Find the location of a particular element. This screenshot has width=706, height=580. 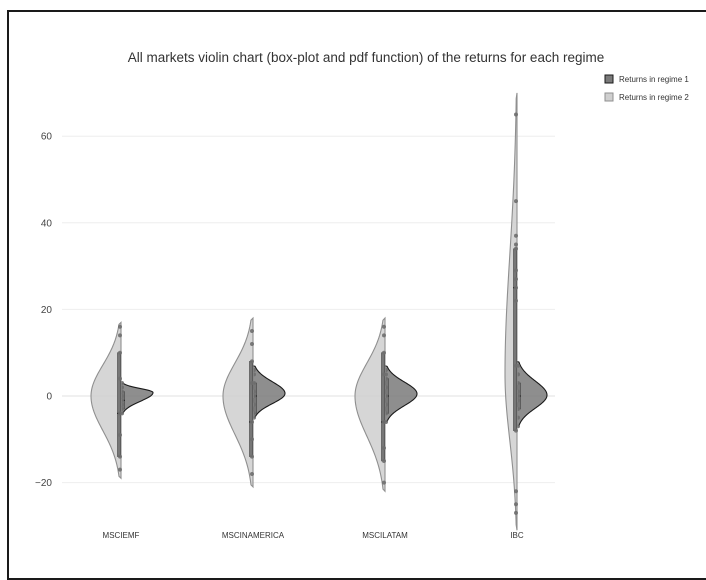

x-category-label: MSCILATAM is located at coordinates (385, 535).